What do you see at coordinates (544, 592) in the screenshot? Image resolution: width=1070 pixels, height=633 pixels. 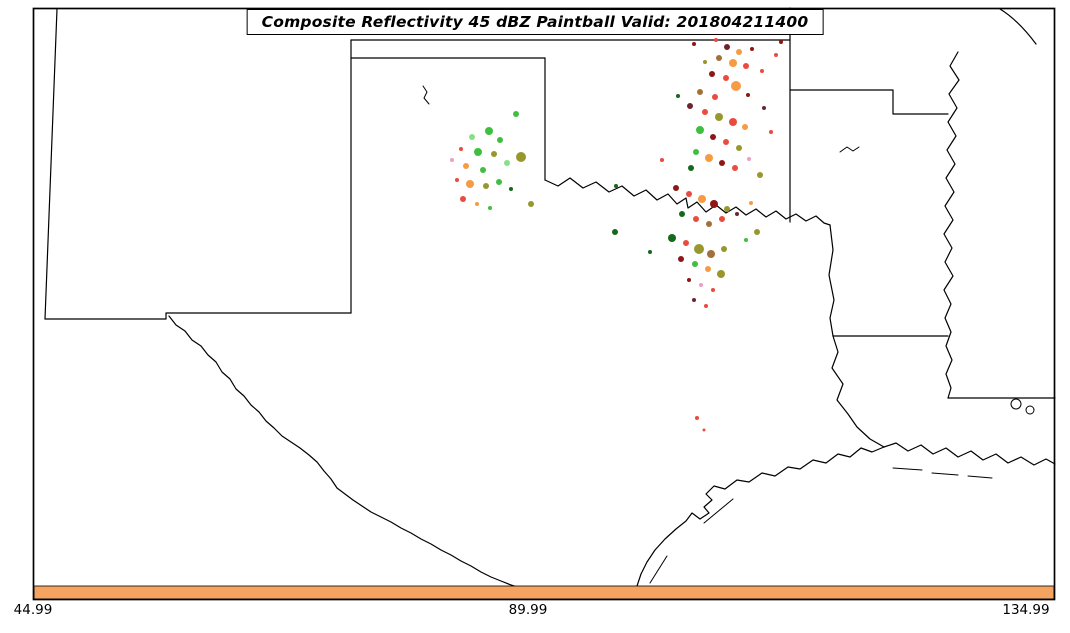 I see `colorbar-strip` at bounding box center [544, 592].